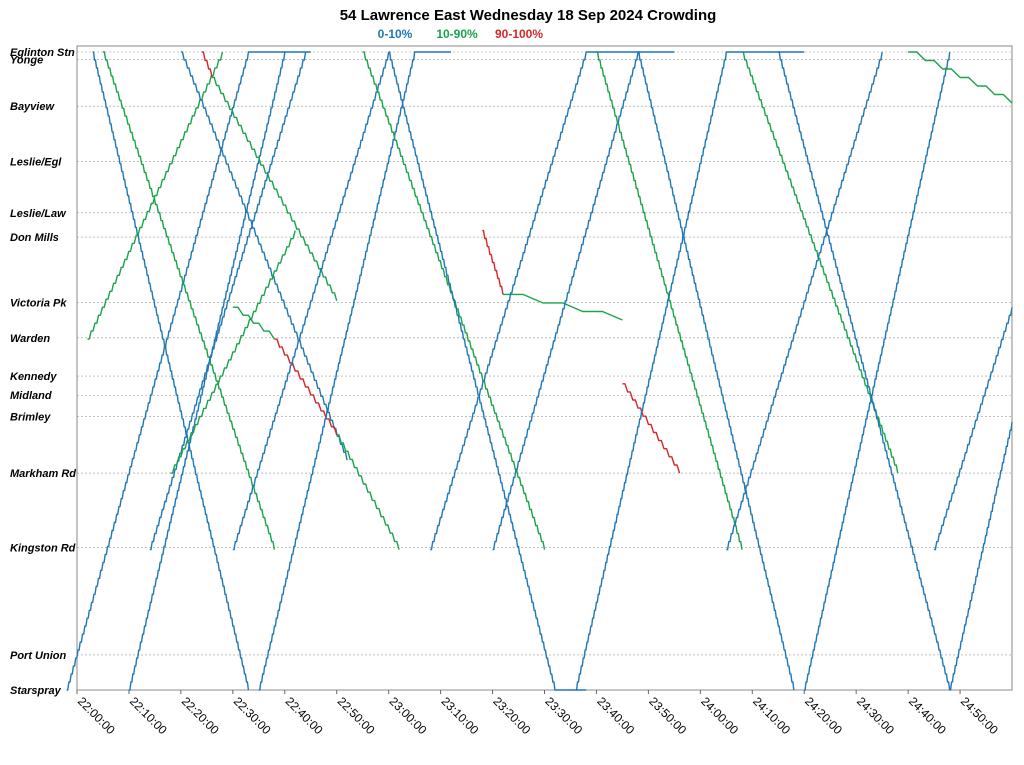  Describe the element at coordinates (38, 304) in the screenshot. I see `stop-label: Victoria Pk` at that location.